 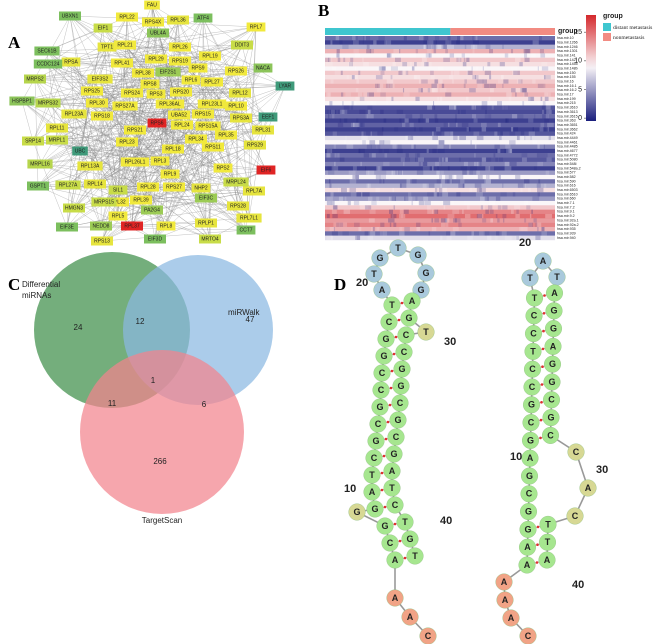 I want to click on row-label: hsa.mir.17, so click(x=565, y=95).